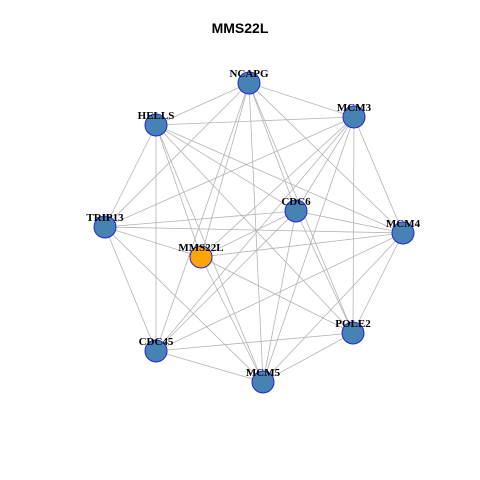 The width and height of the screenshot is (480, 480). I want to click on edge-trip13-mcm5, so click(184, 304).